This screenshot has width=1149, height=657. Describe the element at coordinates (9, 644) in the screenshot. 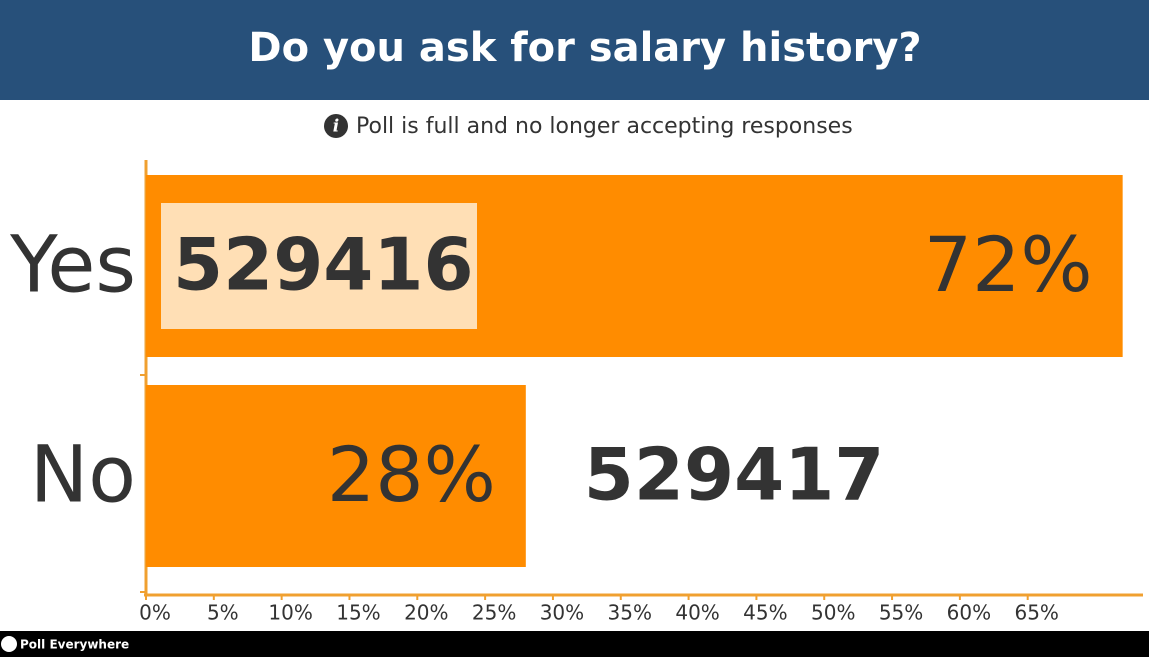

I see `footer-logo` at that location.